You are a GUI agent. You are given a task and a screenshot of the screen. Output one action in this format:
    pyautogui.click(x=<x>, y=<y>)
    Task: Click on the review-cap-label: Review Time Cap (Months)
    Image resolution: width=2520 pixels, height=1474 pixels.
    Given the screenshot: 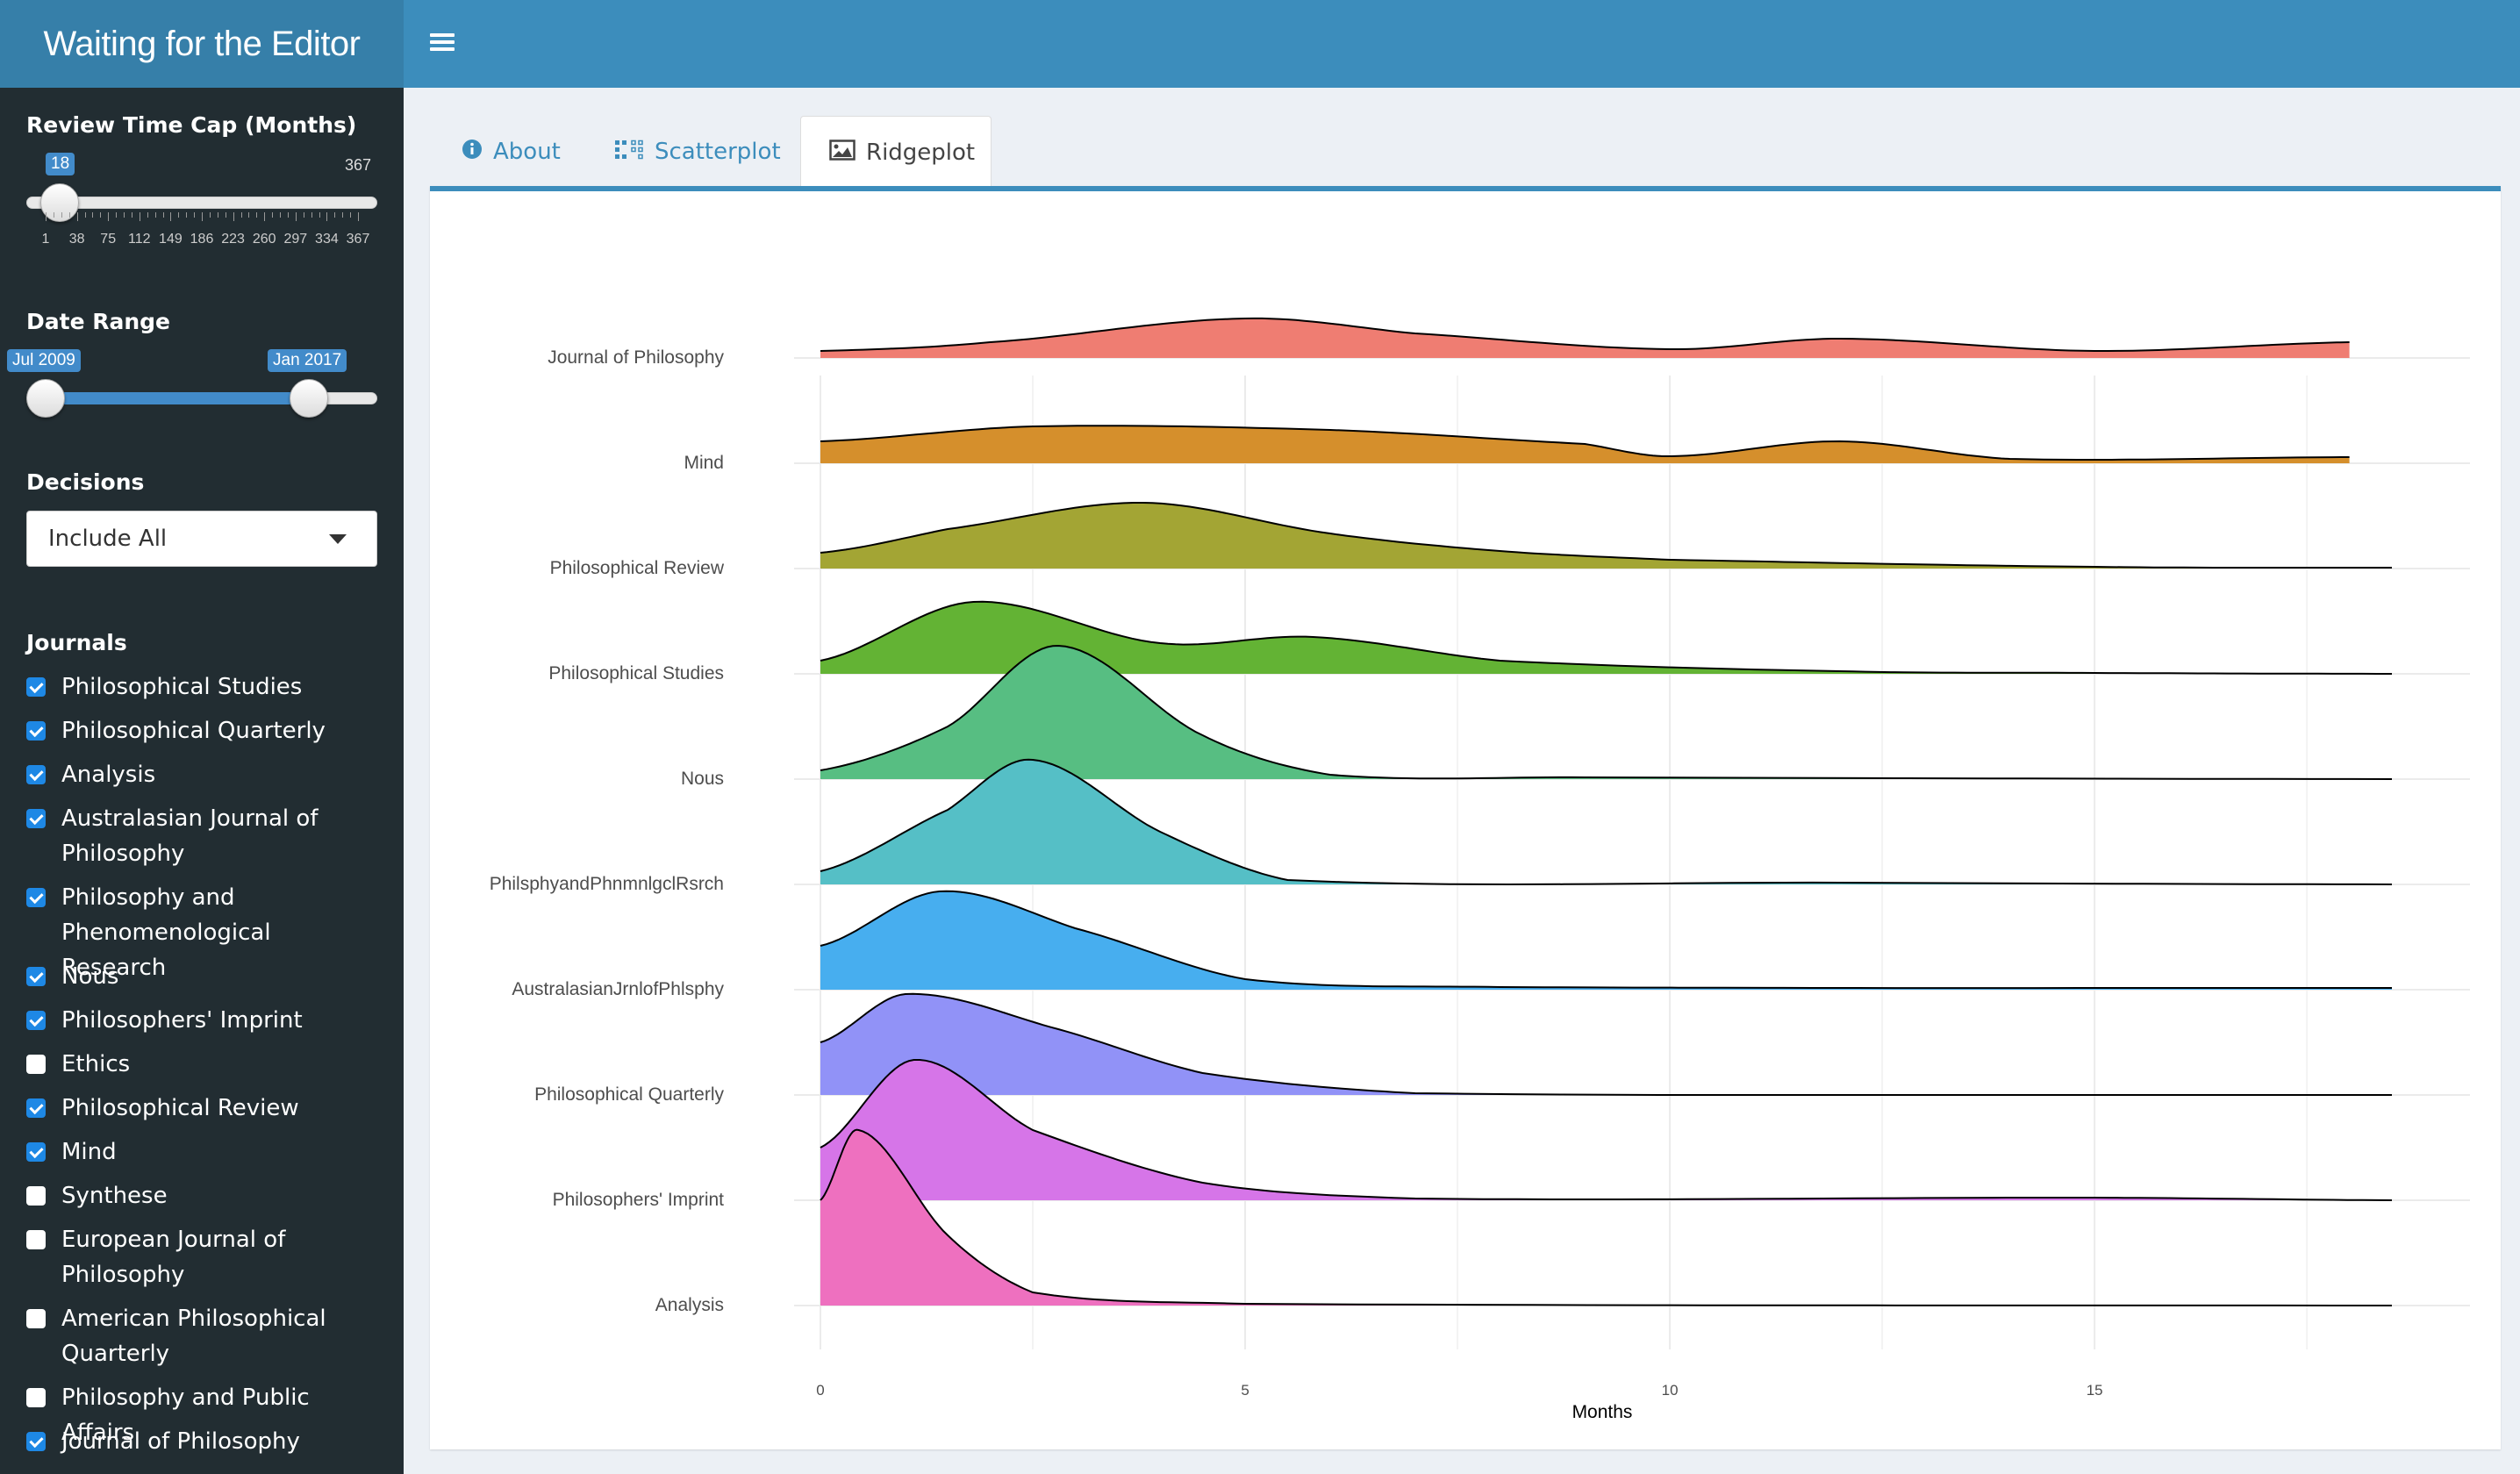 What is the action you would take?
    pyautogui.click(x=191, y=125)
    